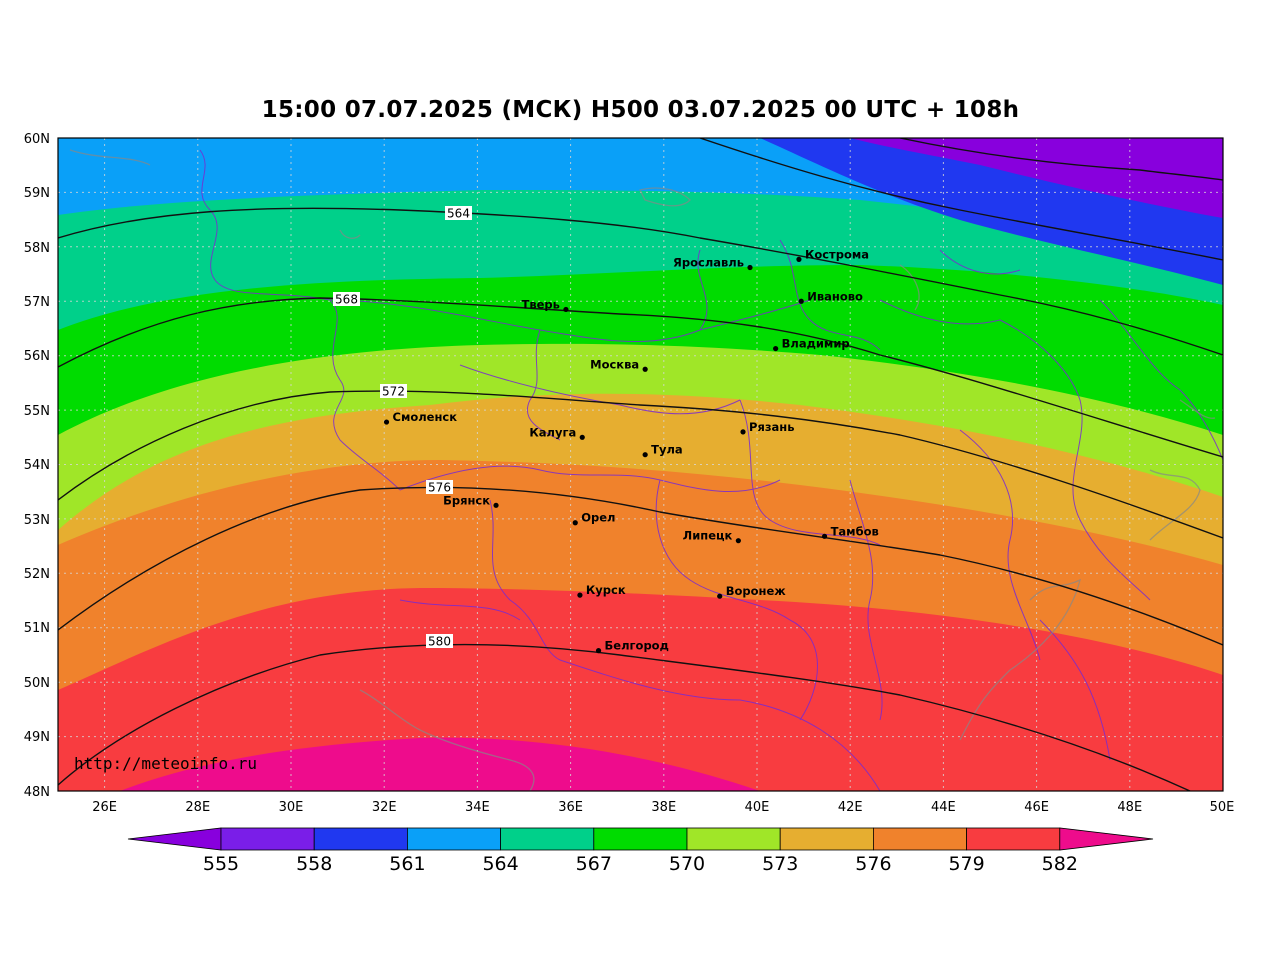  Describe the element at coordinates (1106, 839) in the screenshot. I see `colorbar-arrow-high` at that location.